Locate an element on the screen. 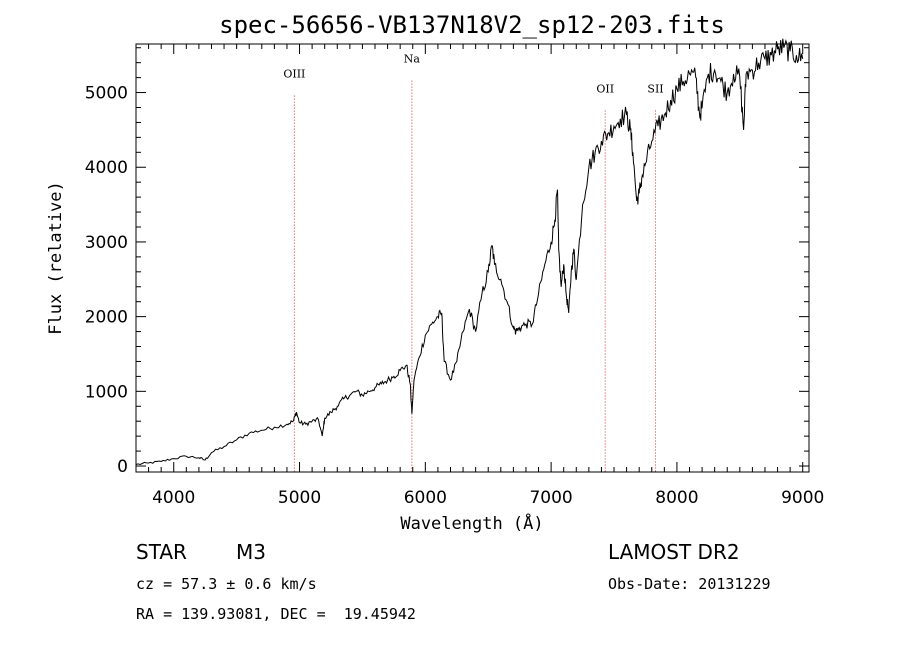 This screenshot has width=900, height=650. line-label-na: Na is located at coordinates (412, 59).